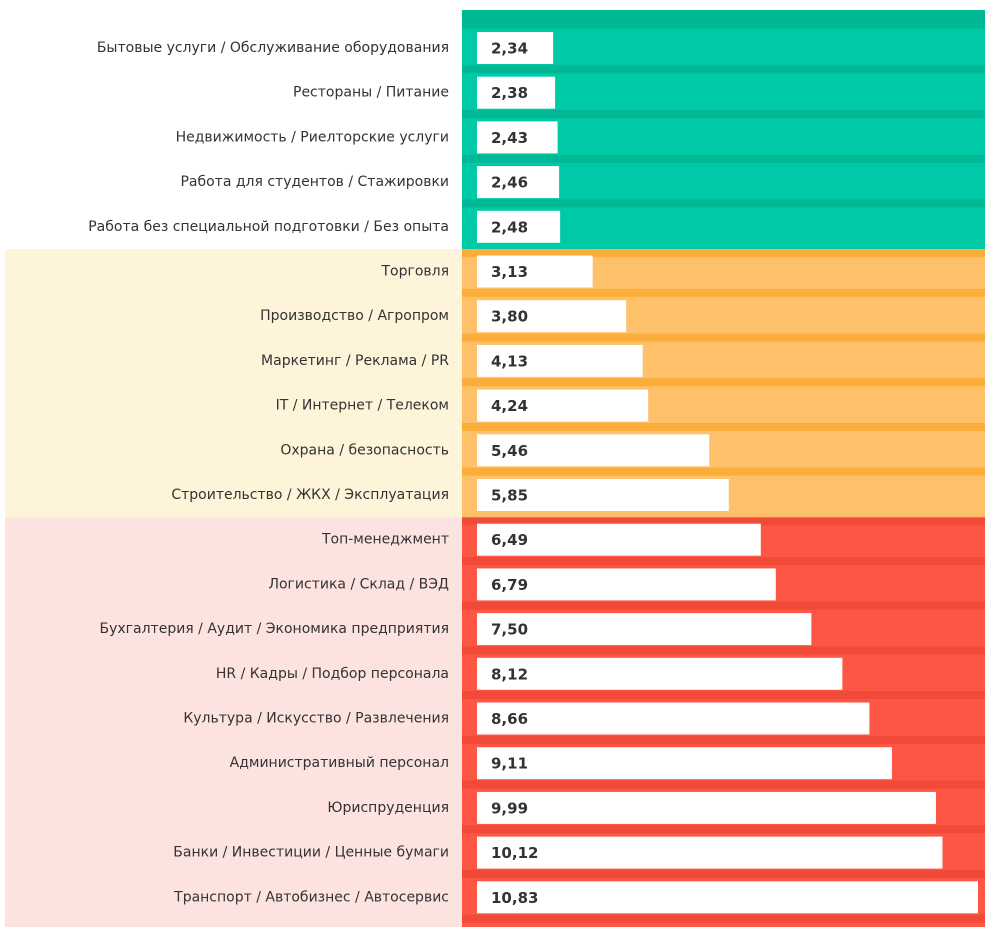  Describe the element at coordinates (509, 674) in the screenshot. I see `value-label: 8,12` at that location.